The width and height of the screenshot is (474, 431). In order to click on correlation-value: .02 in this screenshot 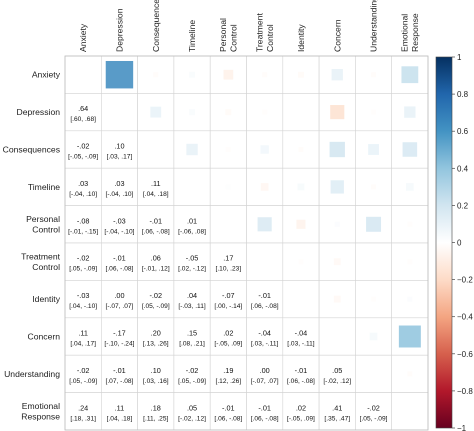, I will do `click(228, 333)`.